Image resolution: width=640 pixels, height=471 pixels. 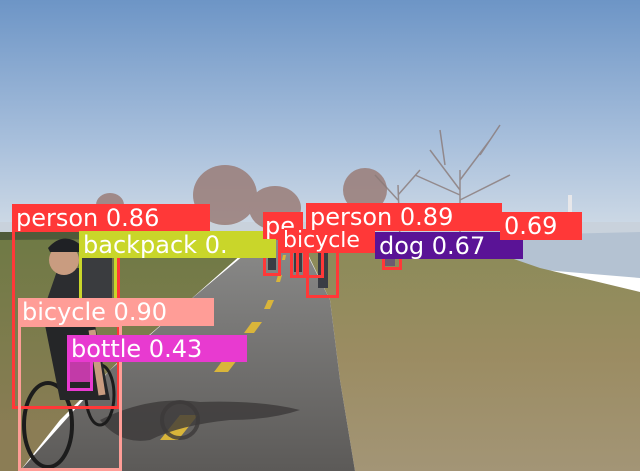 I want to click on detection-label: bottle 0.43, so click(x=157, y=348).